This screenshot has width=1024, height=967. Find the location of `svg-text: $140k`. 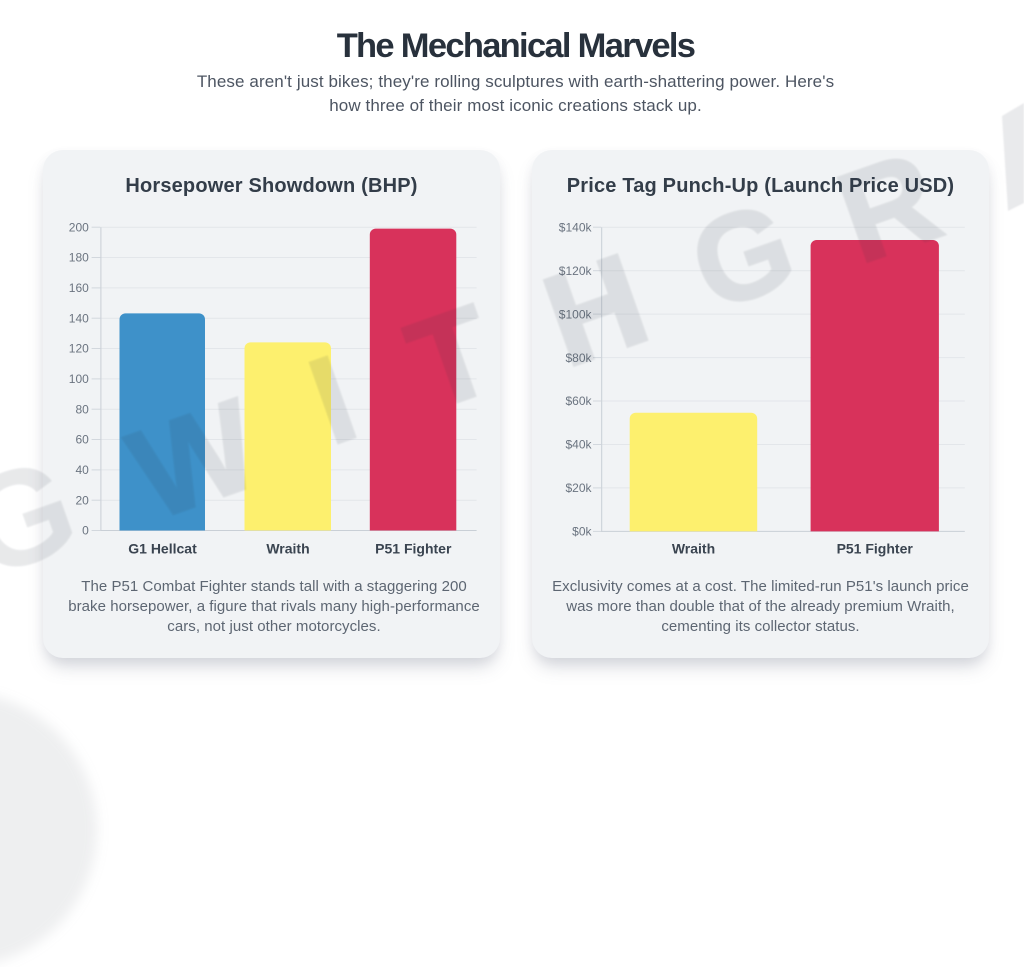

svg-text: $140k is located at coordinates (576, 227).